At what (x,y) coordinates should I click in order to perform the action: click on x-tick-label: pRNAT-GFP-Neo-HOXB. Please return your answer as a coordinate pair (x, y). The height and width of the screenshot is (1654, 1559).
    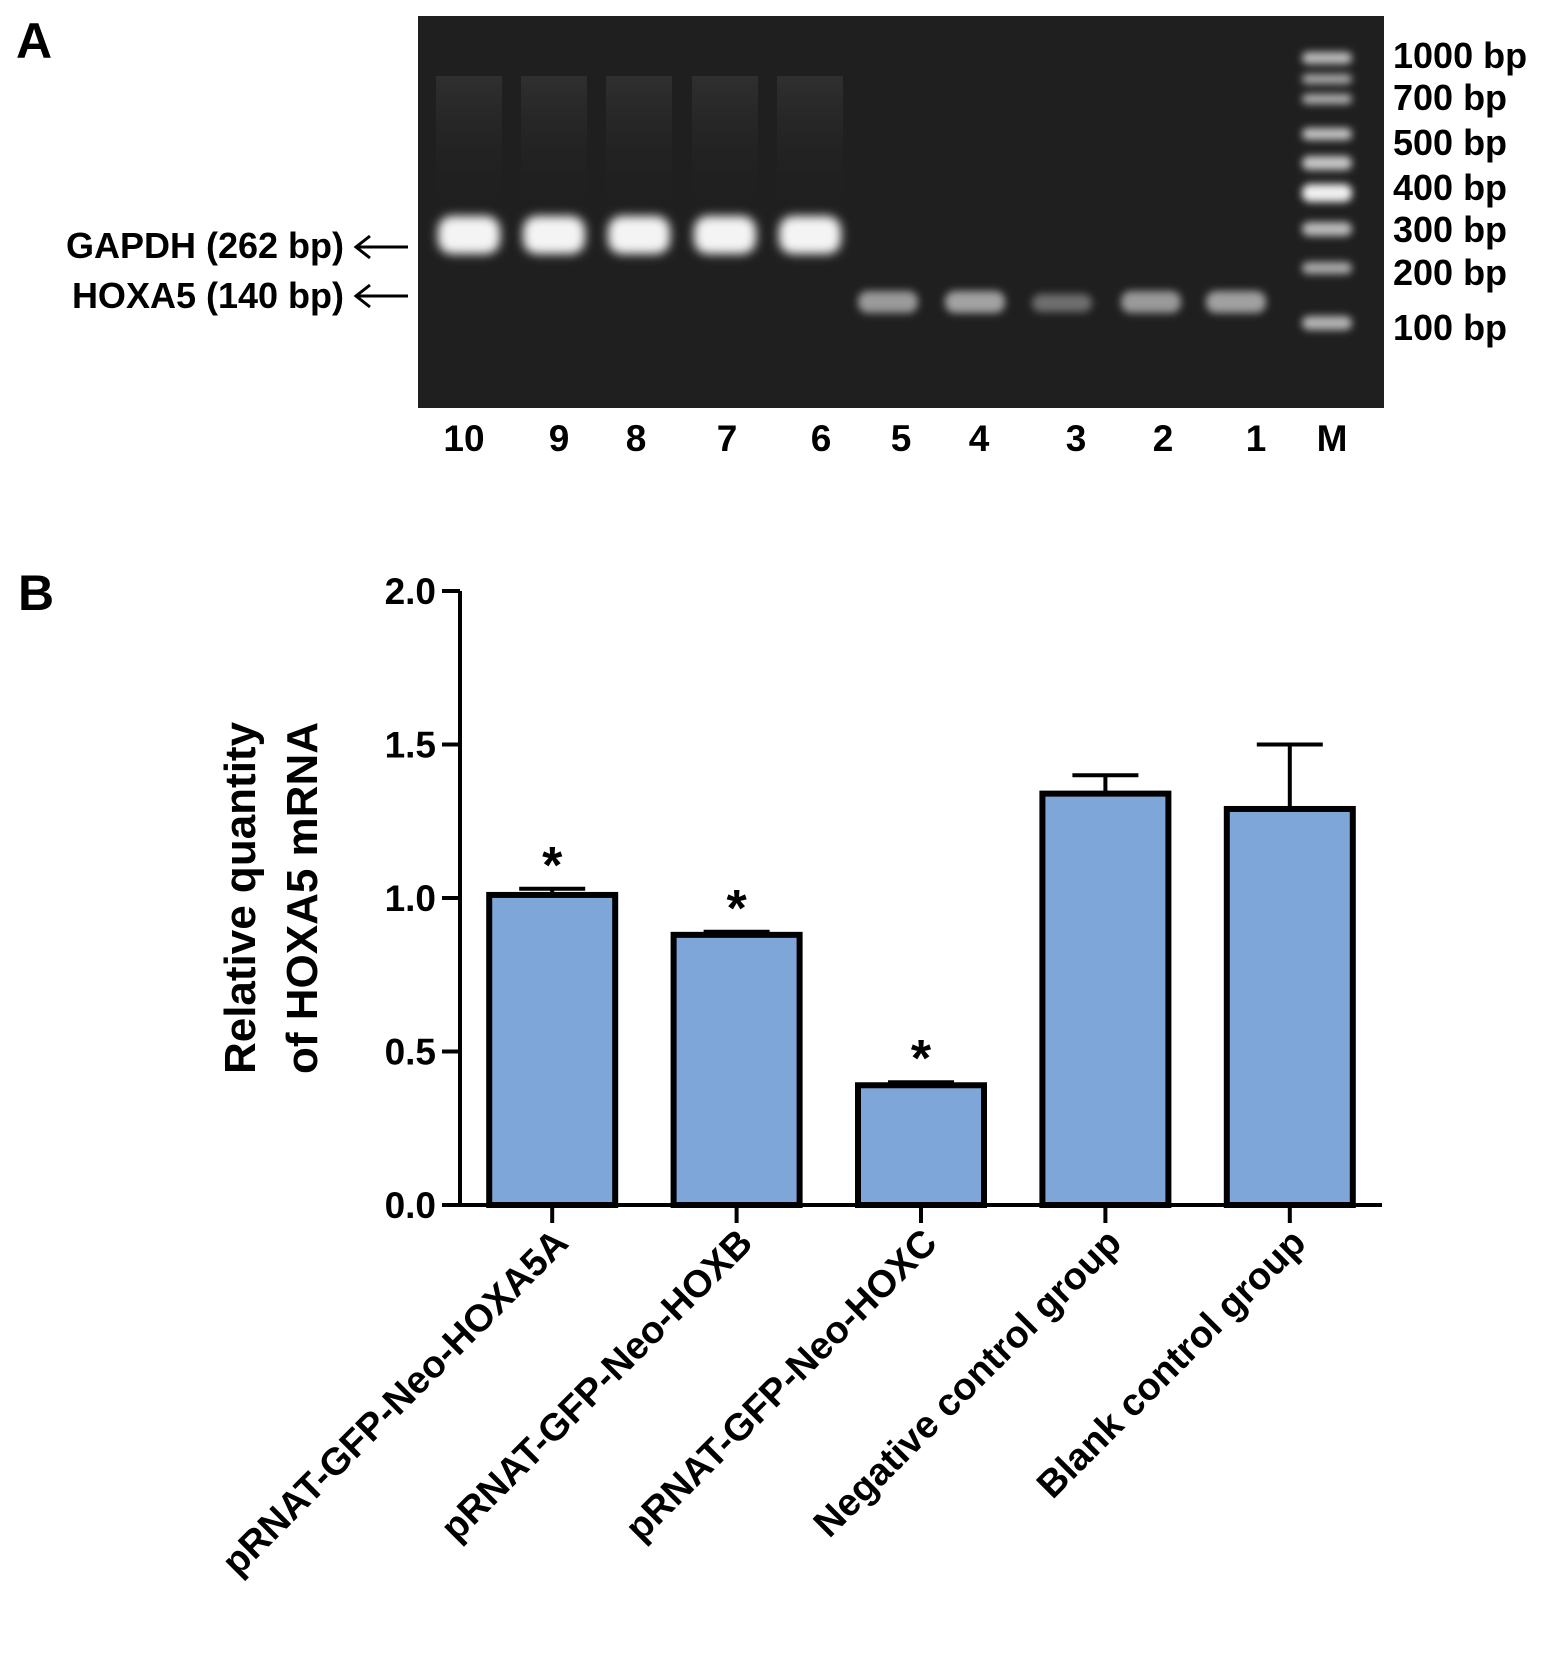
    Looking at the image, I should click on (597, 1386).